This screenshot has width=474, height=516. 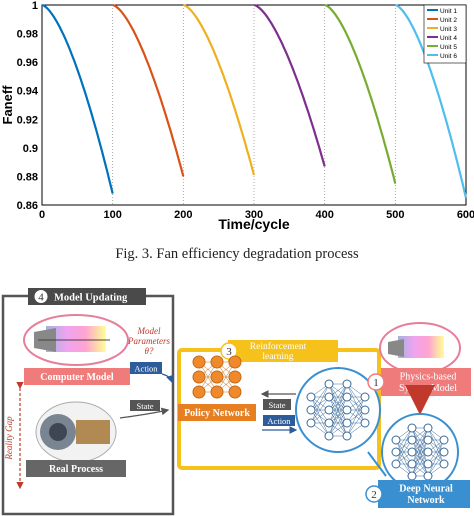 What do you see at coordinates (28, 92) in the screenshot?
I see `y-tick-label: 0.94` at bounding box center [28, 92].